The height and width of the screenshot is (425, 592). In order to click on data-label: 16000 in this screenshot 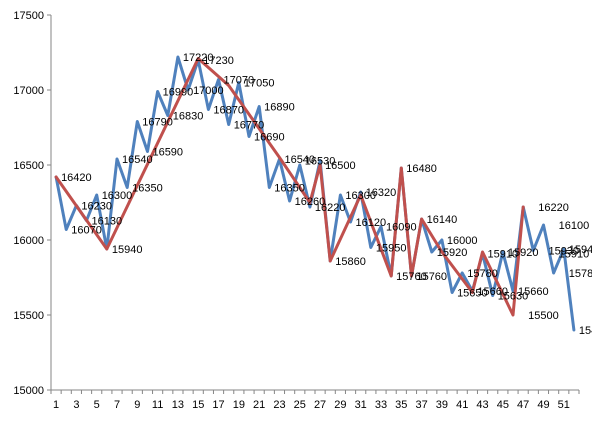, I will do `click(462, 241)`.